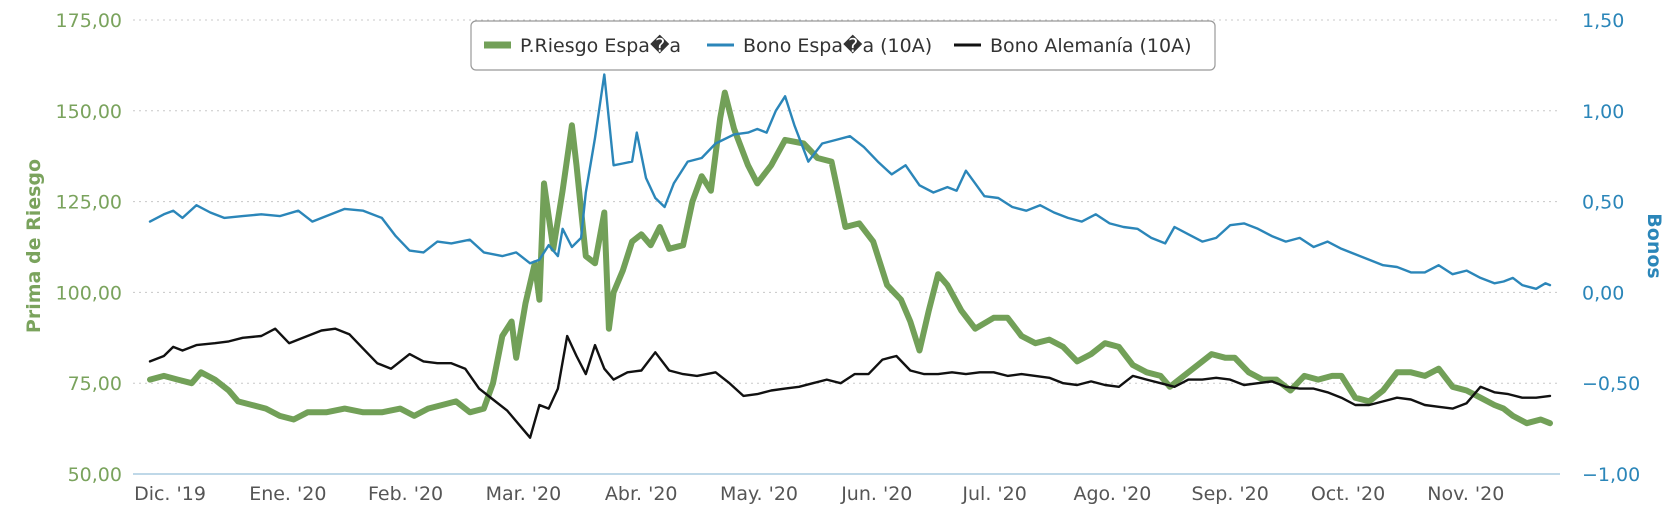 The width and height of the screenshot is (1677, 525). What do you see at coordinates (1465, 494) in the screenshot?
I see `x-tick-label: Nov. '20` at bounding box center [1465, 494].